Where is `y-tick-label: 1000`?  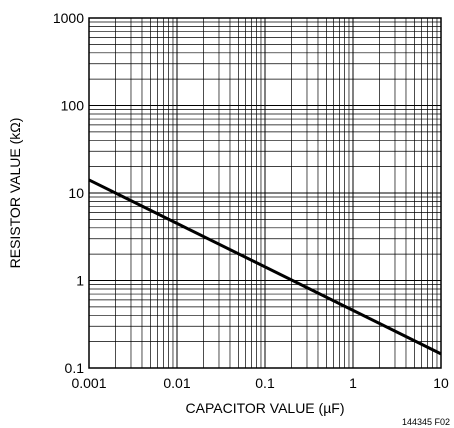
y-tick-label: 1000 is located at coordinates (68, 18).